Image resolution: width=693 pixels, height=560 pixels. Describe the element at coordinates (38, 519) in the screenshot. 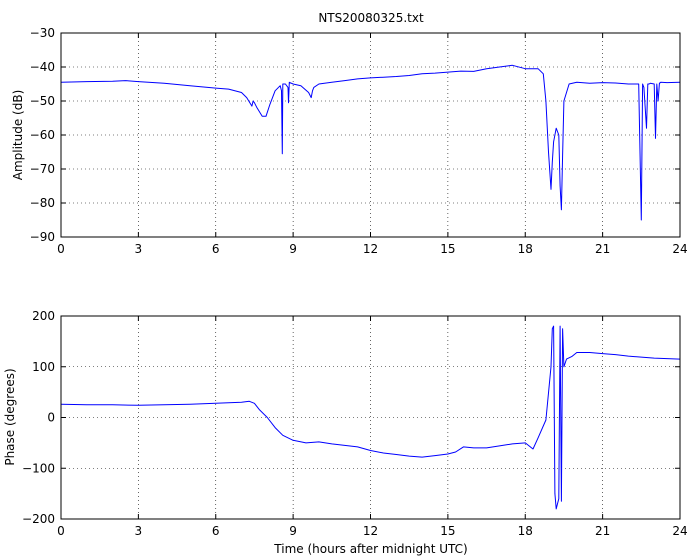

I see `phase-ytick-label: −200` at that location.